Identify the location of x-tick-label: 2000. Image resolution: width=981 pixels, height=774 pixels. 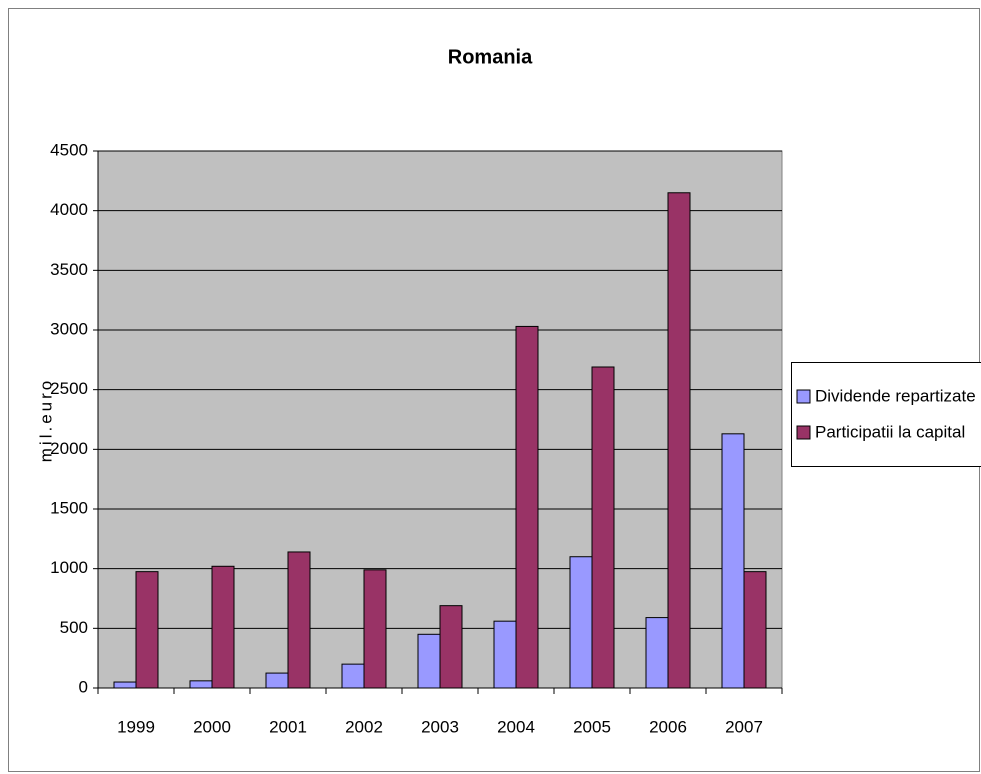
(212, 726).